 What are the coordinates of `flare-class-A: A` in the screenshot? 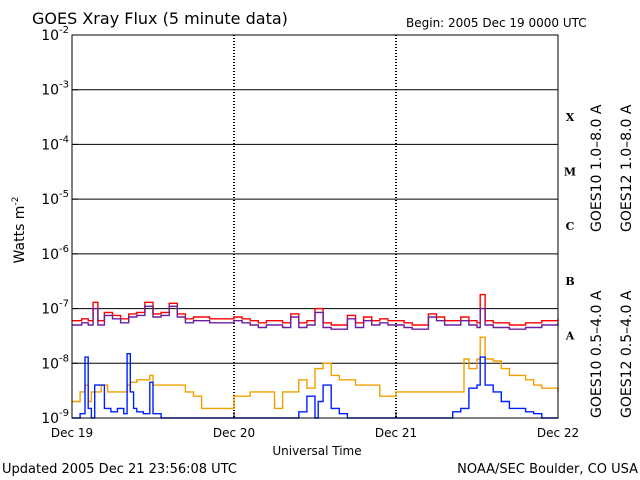 It's located at (570, 336).